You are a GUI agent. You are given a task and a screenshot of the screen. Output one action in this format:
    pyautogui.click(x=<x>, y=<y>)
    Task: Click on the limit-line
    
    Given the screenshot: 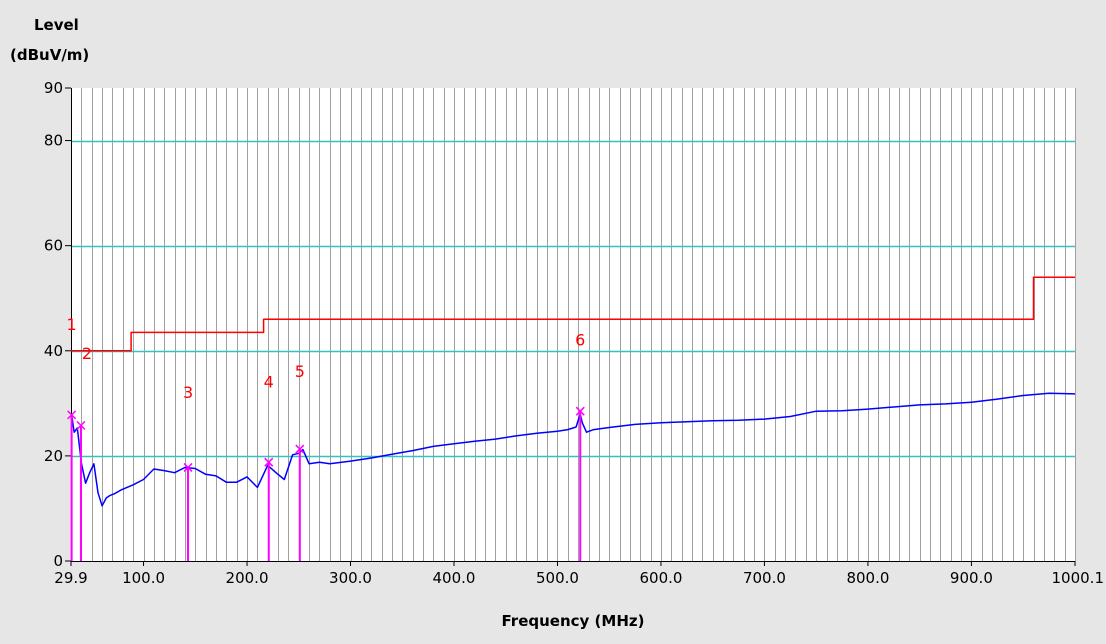 What is the action you would take?
    pyautogui.click(x=573, y=314)
    